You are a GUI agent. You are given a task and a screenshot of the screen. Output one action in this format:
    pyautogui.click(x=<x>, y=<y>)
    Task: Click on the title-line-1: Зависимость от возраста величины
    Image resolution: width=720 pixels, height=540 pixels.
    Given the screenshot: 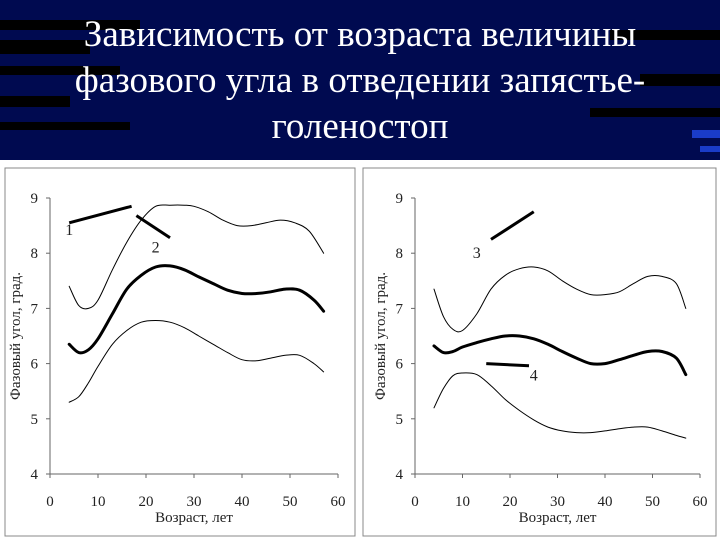 What is the action you would take?
    pyautogui.click(x=360, y=34)
    